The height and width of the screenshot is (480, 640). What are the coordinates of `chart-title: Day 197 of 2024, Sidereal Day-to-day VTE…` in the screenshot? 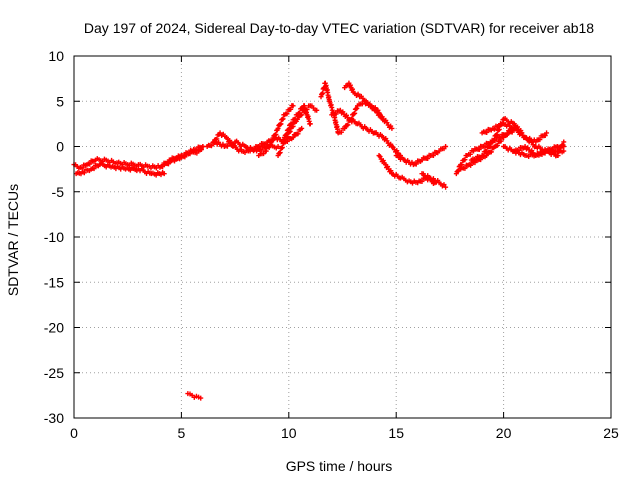 It's located at (339, 28).